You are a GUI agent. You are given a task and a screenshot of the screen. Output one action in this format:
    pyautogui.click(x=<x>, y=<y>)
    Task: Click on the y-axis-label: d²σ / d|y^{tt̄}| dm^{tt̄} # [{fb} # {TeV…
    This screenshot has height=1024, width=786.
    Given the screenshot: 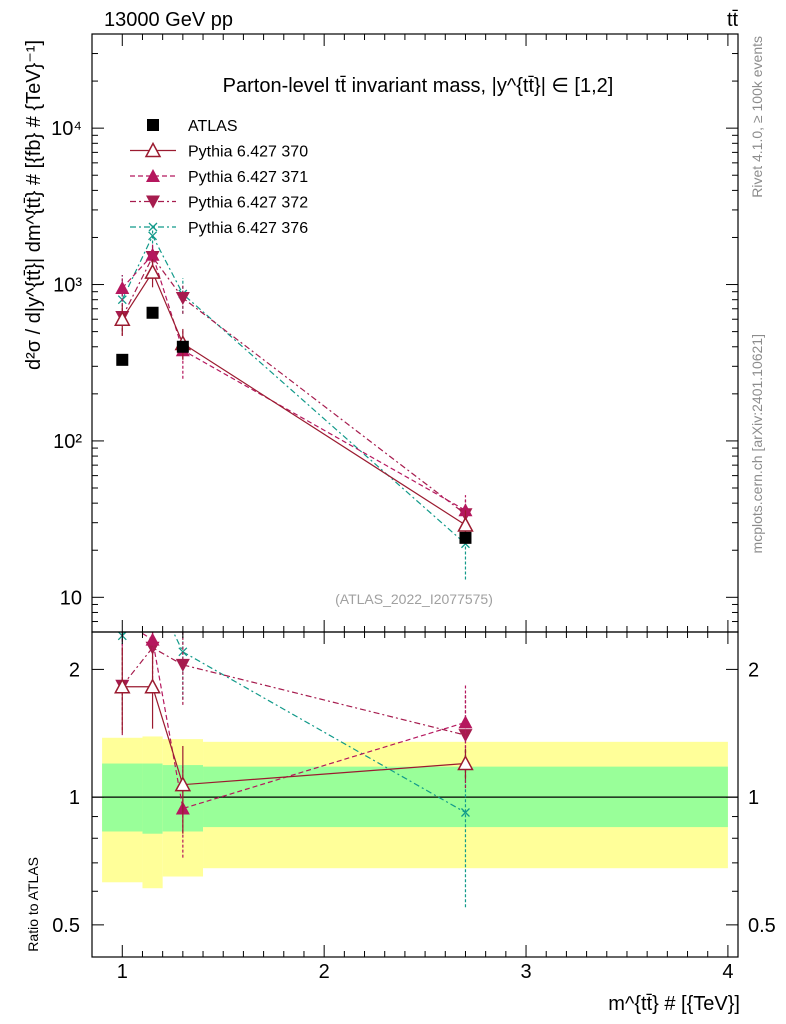 What is the action you would take?
    pyautogui.click(x=34, y=205)
    